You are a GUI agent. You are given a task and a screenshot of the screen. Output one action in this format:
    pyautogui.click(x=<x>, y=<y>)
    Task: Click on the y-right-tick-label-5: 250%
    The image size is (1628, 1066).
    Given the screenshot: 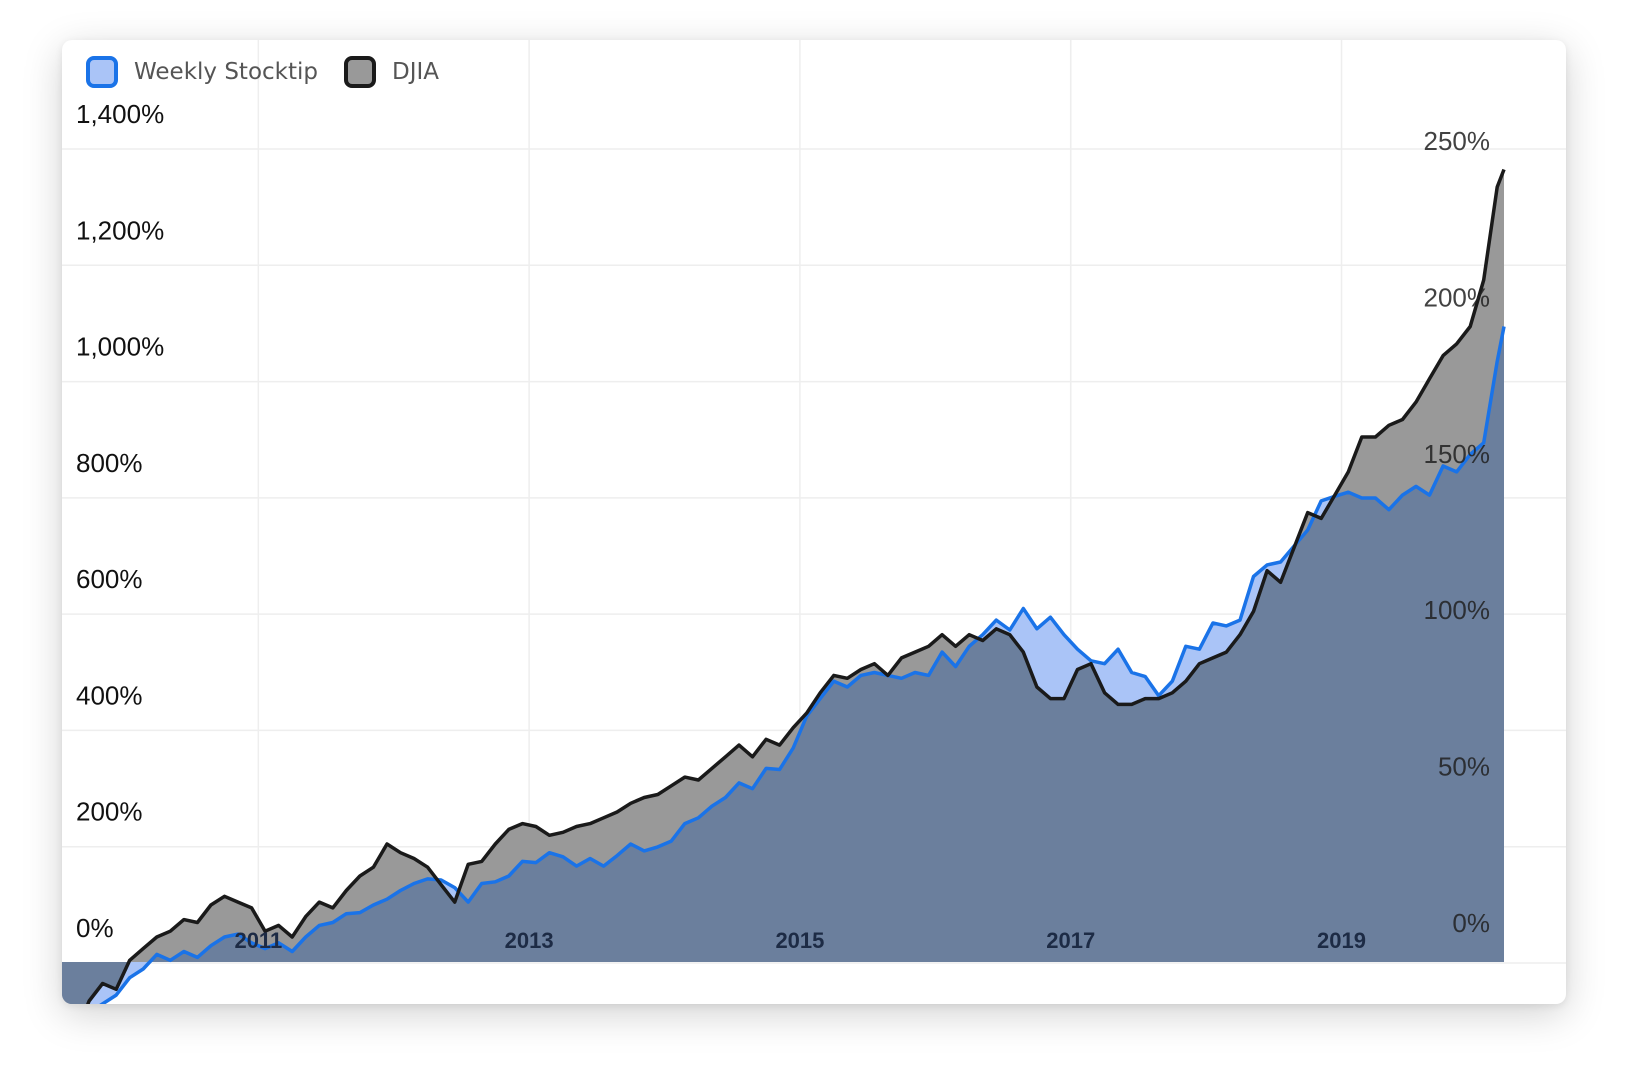 What is the action you would take?
    pyautogui.click(x=1457, y=141)
    